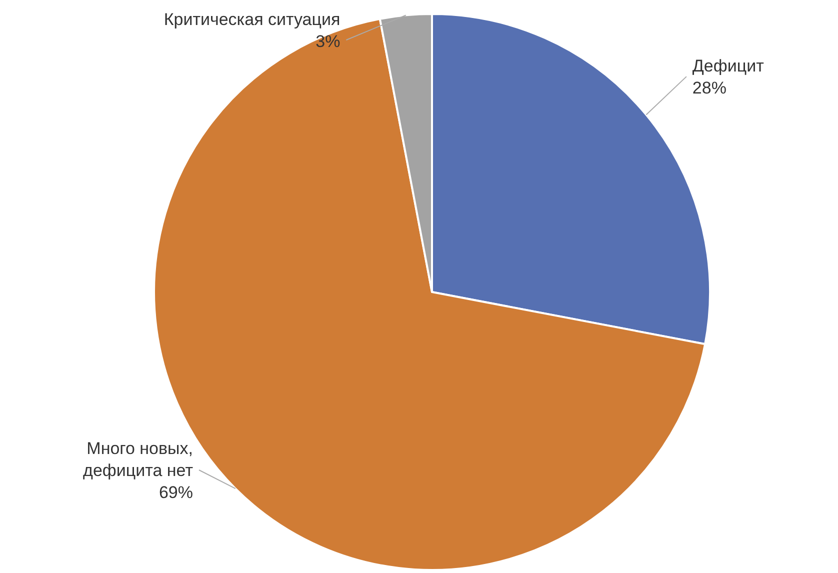 The image size is (838, 573). I want to click on legend-label: Критическая ситуация, so click(252, 19).